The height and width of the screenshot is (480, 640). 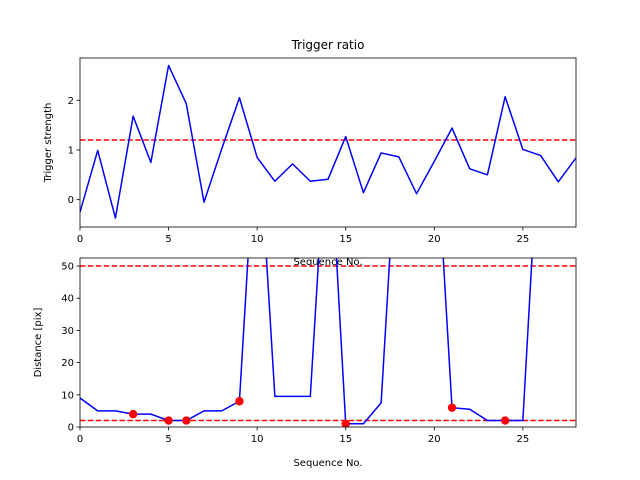 What do you see at coordinates (434, 239) in the screenshot?
I see `trigger-x-tick-label: 20` at bounding box center [434, 239].